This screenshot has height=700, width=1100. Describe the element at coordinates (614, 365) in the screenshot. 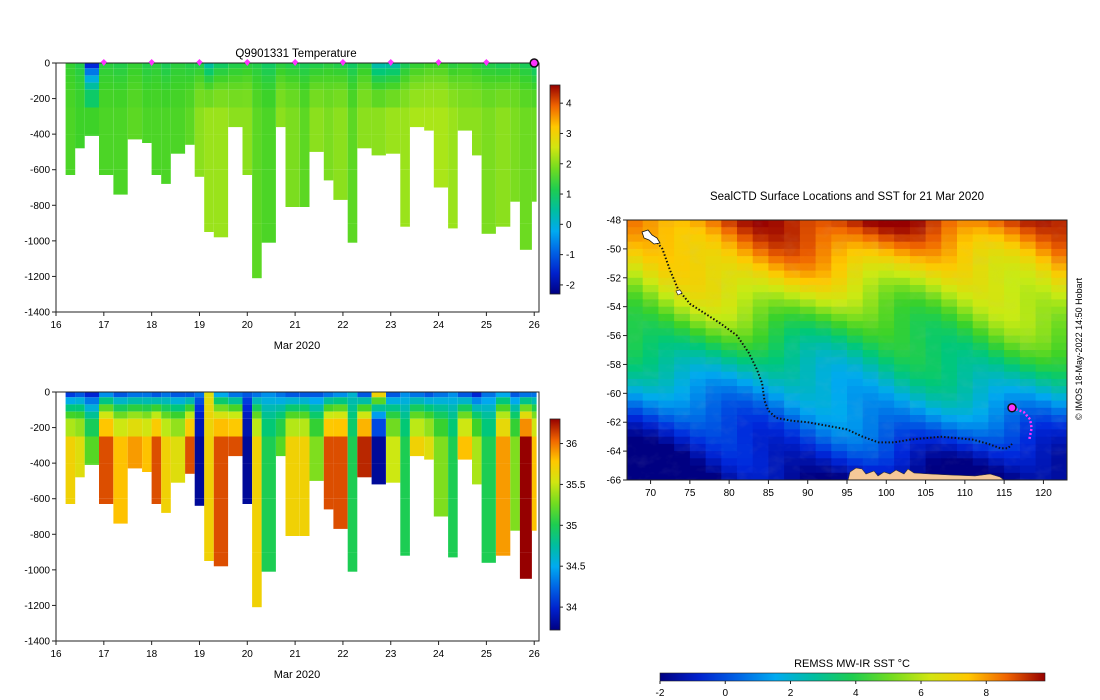

I see `lat-tick-label: -58` at that location.